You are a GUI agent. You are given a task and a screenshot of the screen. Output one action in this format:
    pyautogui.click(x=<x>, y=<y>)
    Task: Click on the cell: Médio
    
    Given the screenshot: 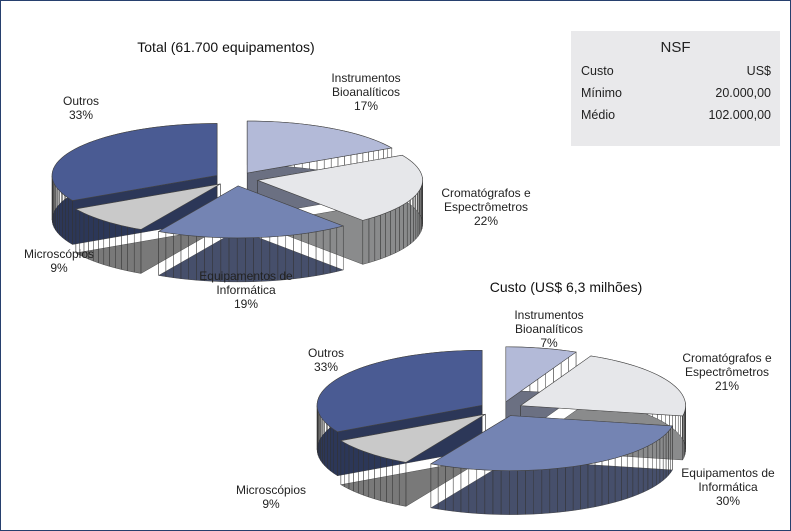 What is the action you would take?
    pyautogui.click(x=598, y=115)
    